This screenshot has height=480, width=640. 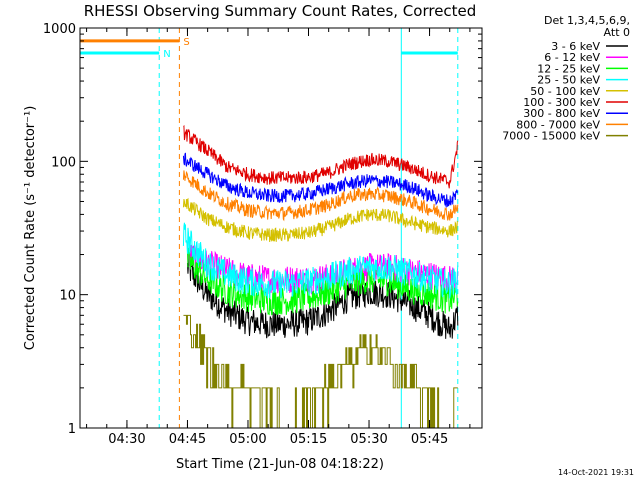 What do you see at coordinates (247, 439) in the screenshot?
I see `x-tick-label-2: 05:00` at bounding box center [247, 439].